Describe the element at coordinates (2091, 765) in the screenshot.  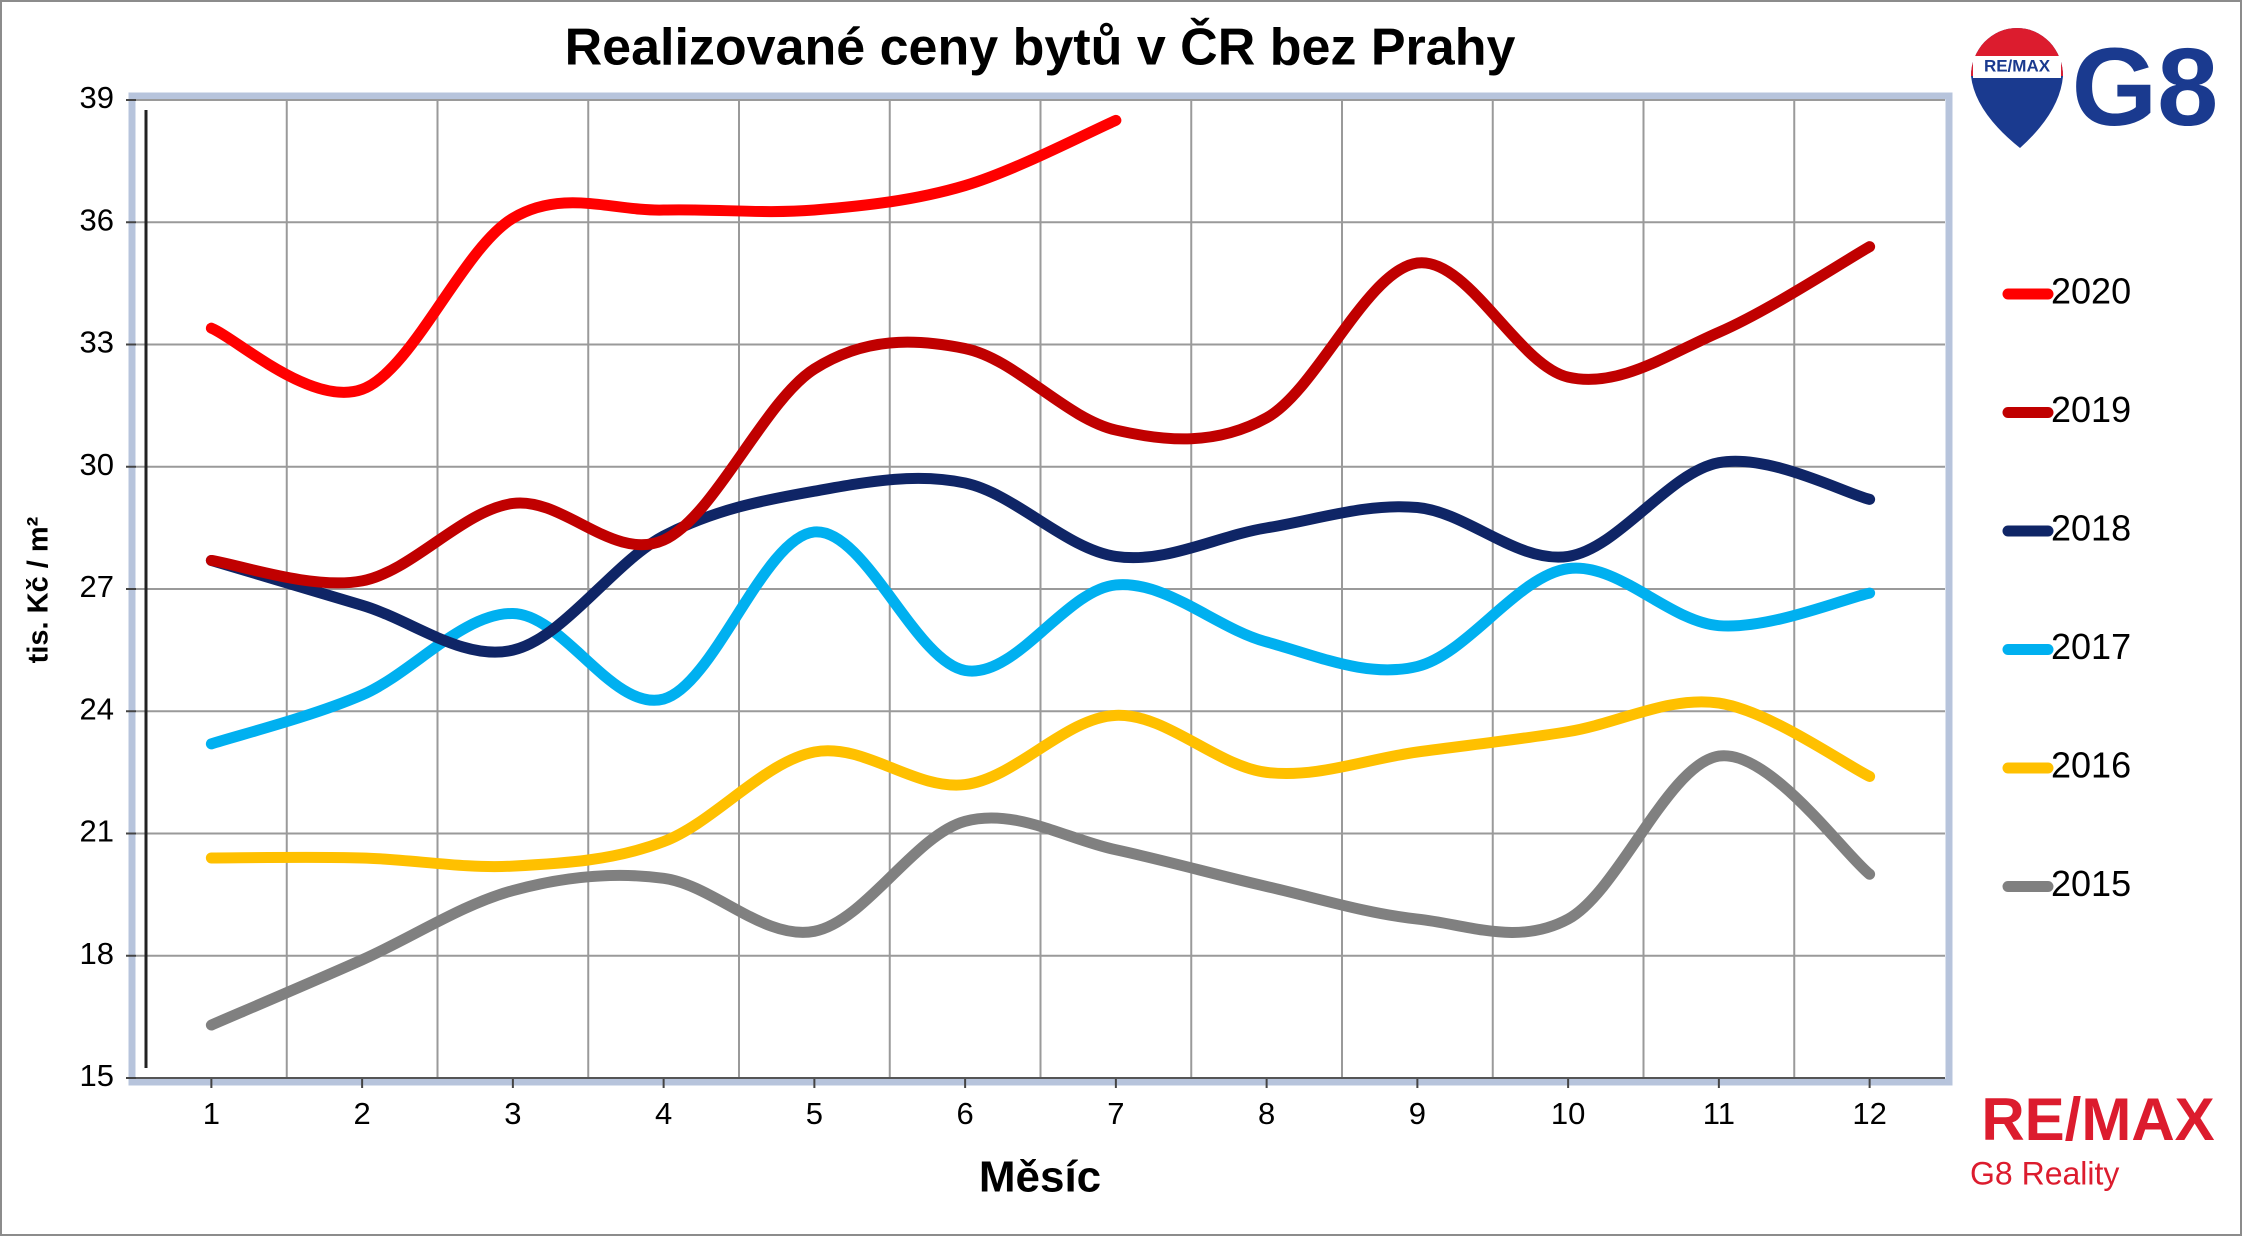
I see `legend-label: 2016` at that location.